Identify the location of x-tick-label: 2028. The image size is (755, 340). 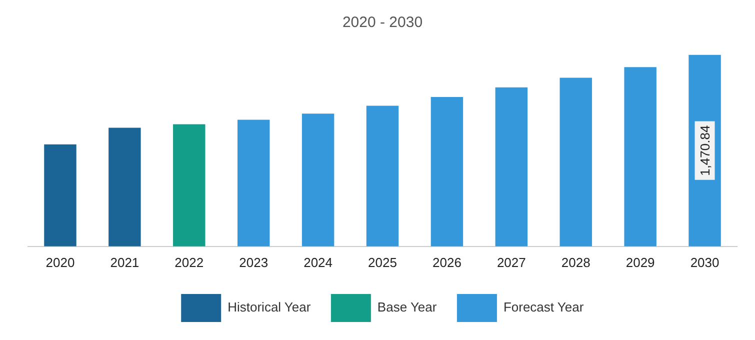
(575, 262).